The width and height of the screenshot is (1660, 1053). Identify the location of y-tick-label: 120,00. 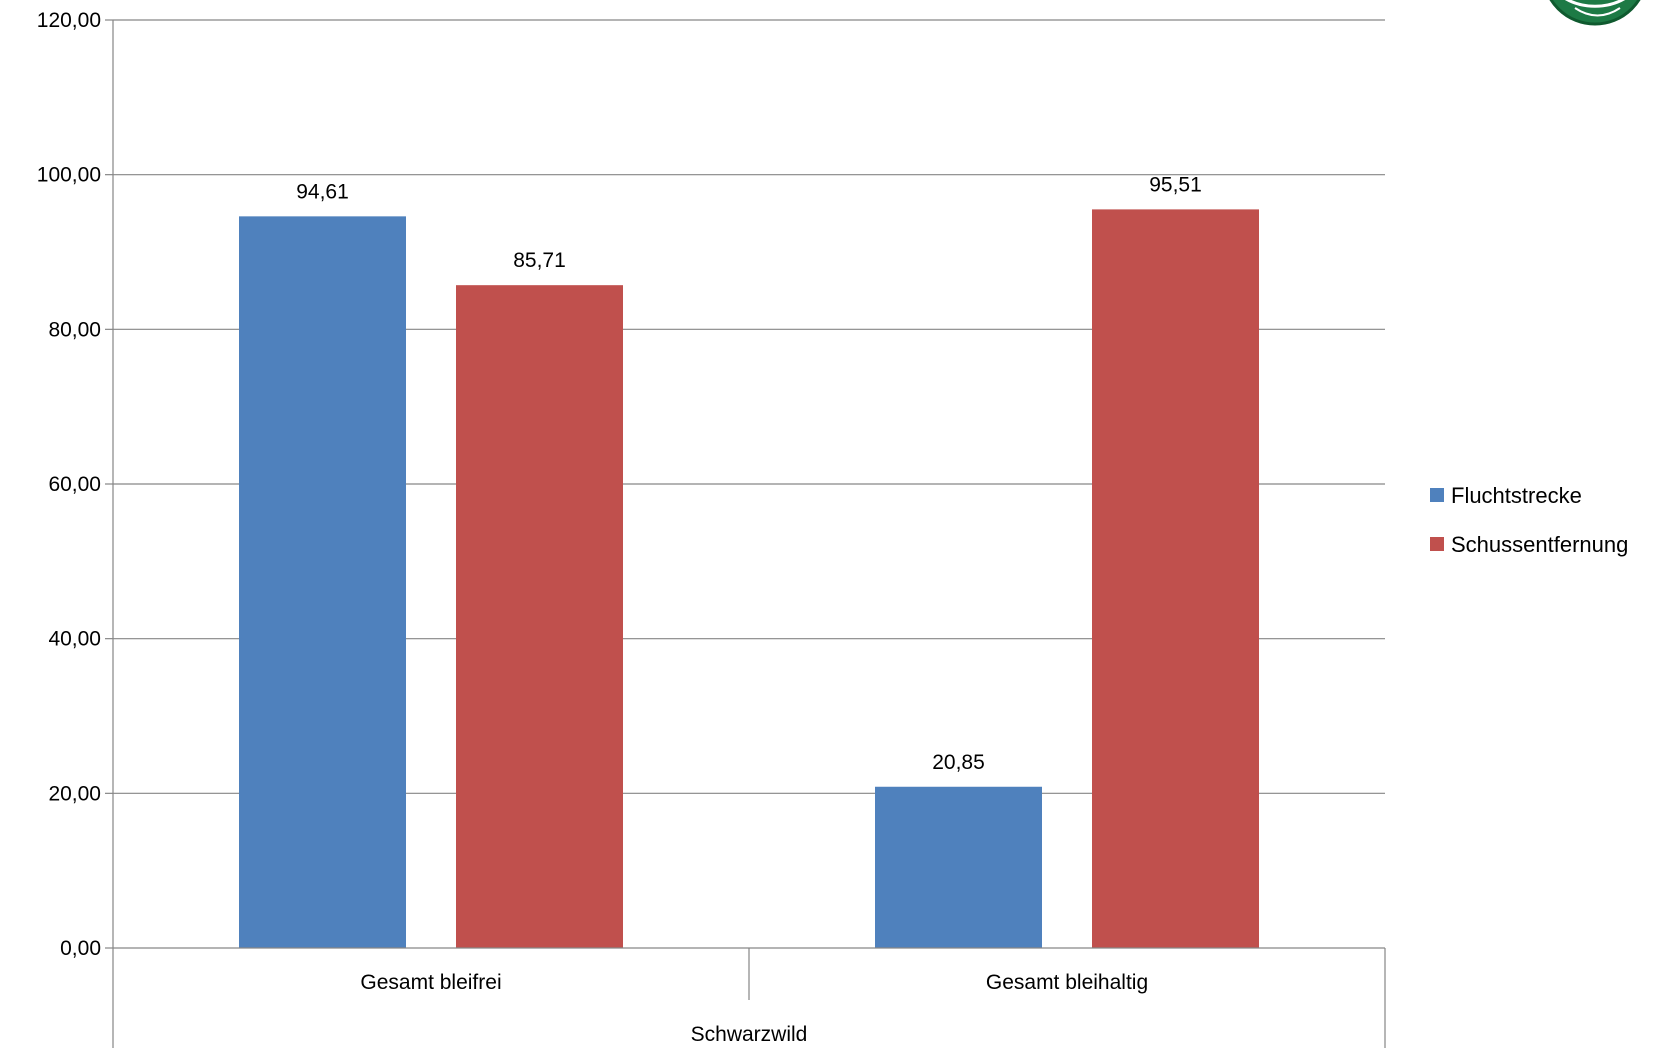
(69, 20).